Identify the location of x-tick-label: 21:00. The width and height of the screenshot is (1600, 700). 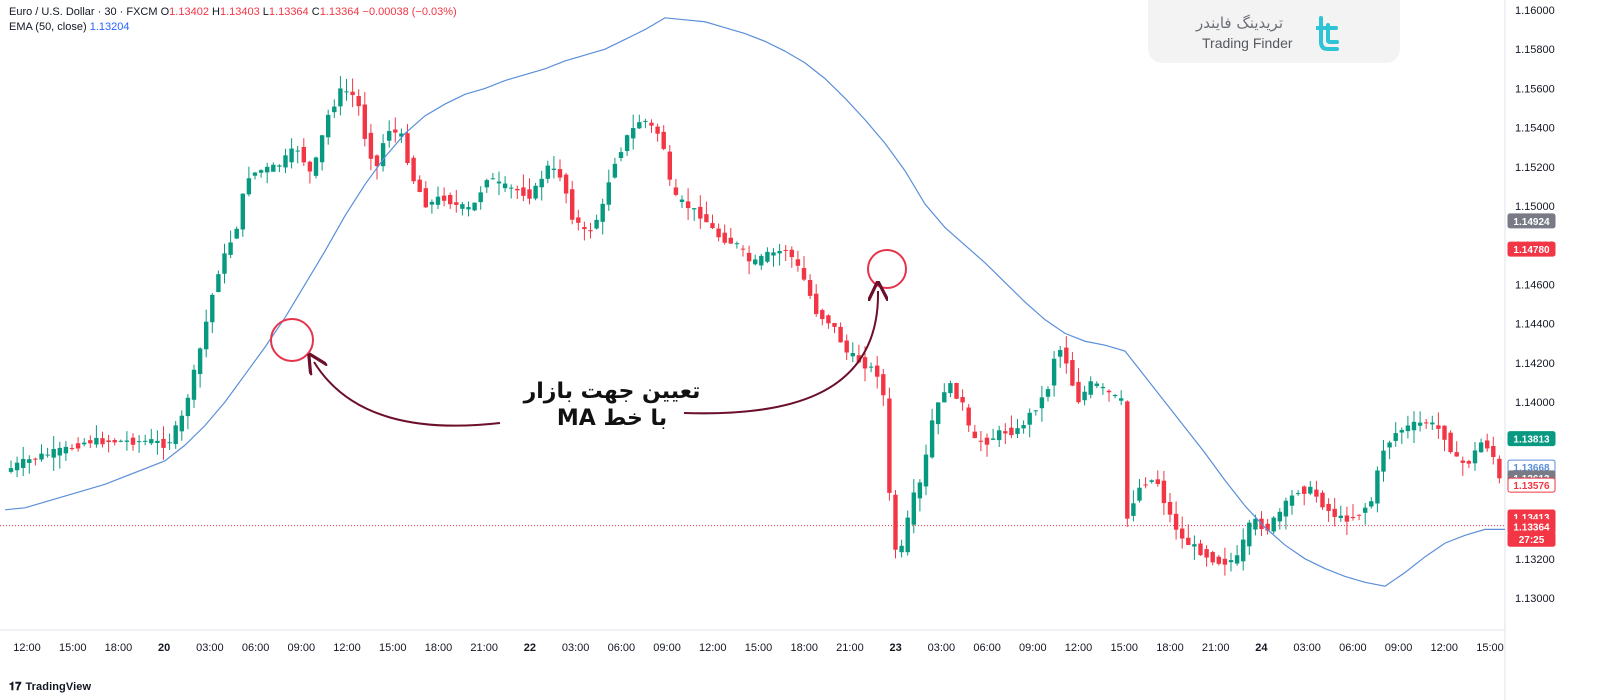
(484, 648).